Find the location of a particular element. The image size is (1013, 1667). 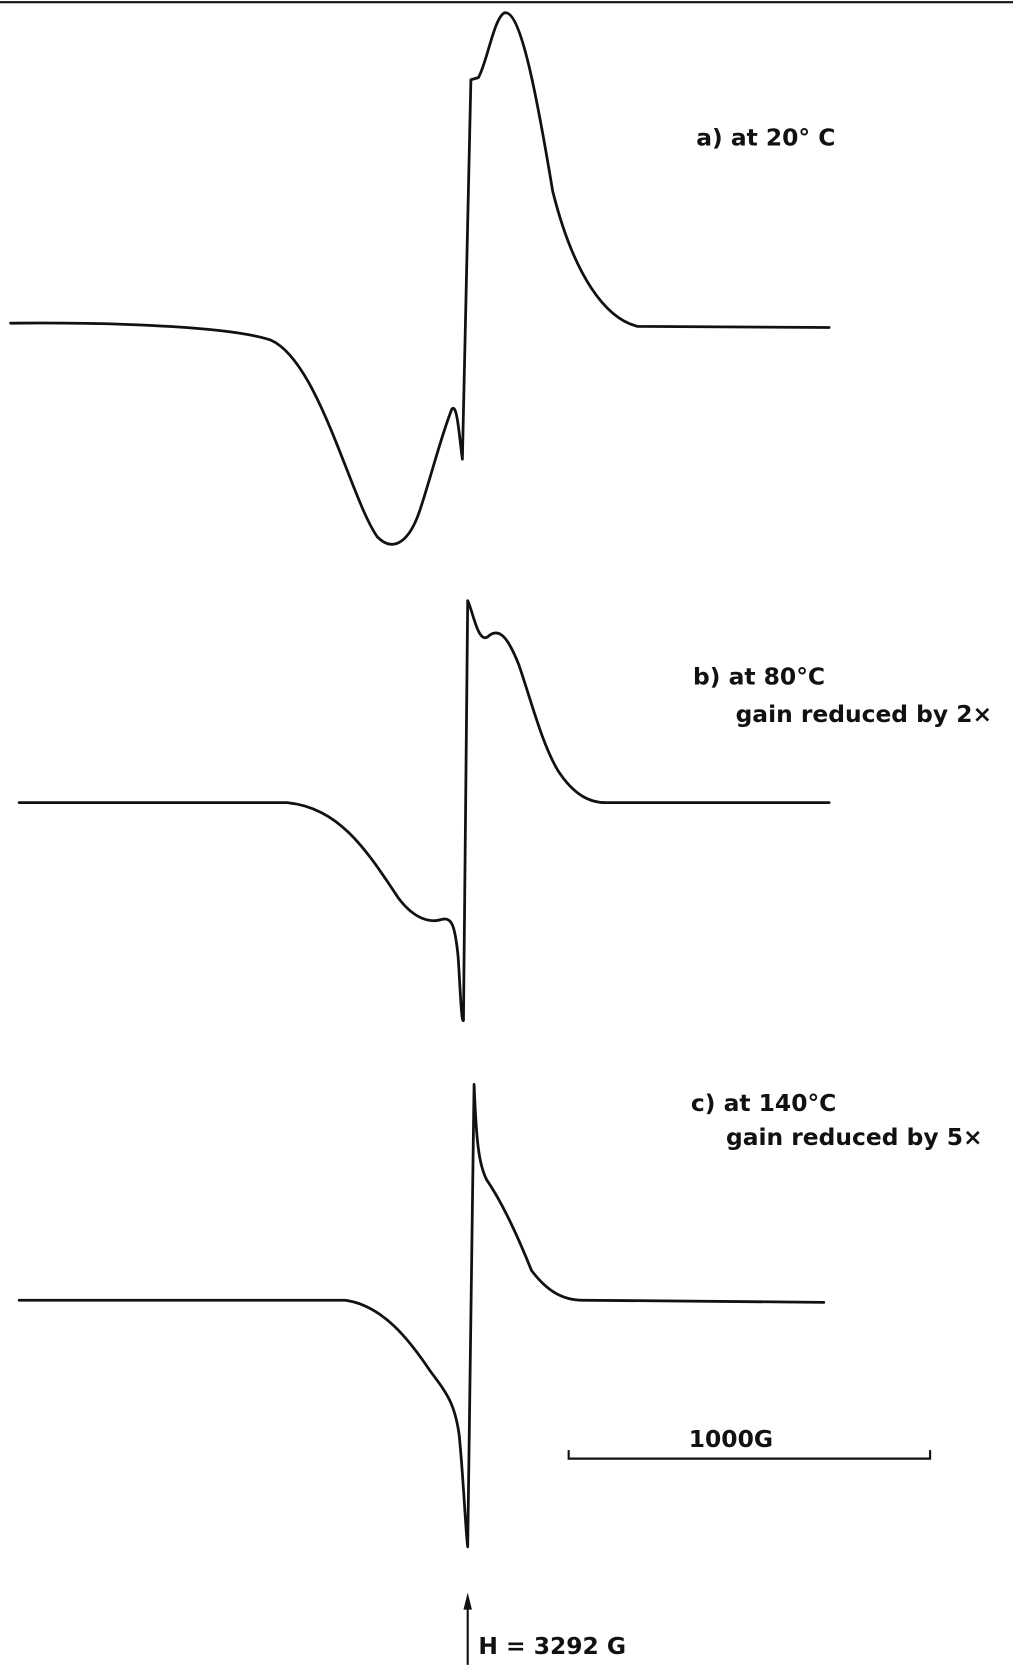

note-c: gain reduced by 5× is located at coordinates (854, 1137).